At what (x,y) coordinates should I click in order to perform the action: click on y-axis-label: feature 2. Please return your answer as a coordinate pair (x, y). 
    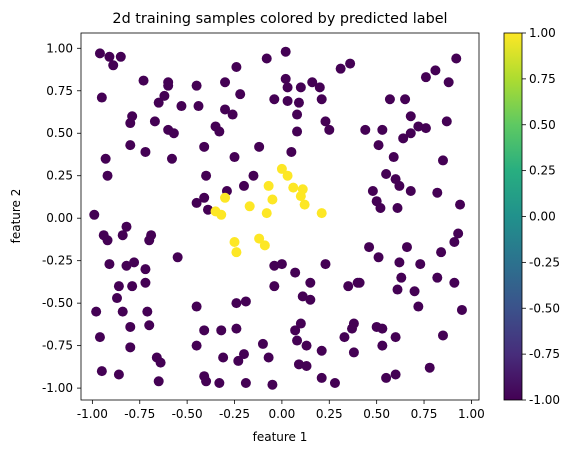
    Looking at the image, I should click on (16, 216).